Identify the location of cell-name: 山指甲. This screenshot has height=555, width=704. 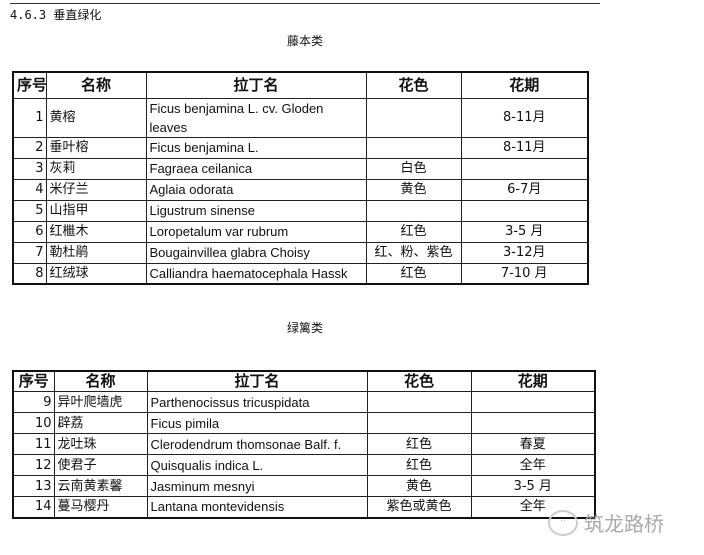
(96, 210).